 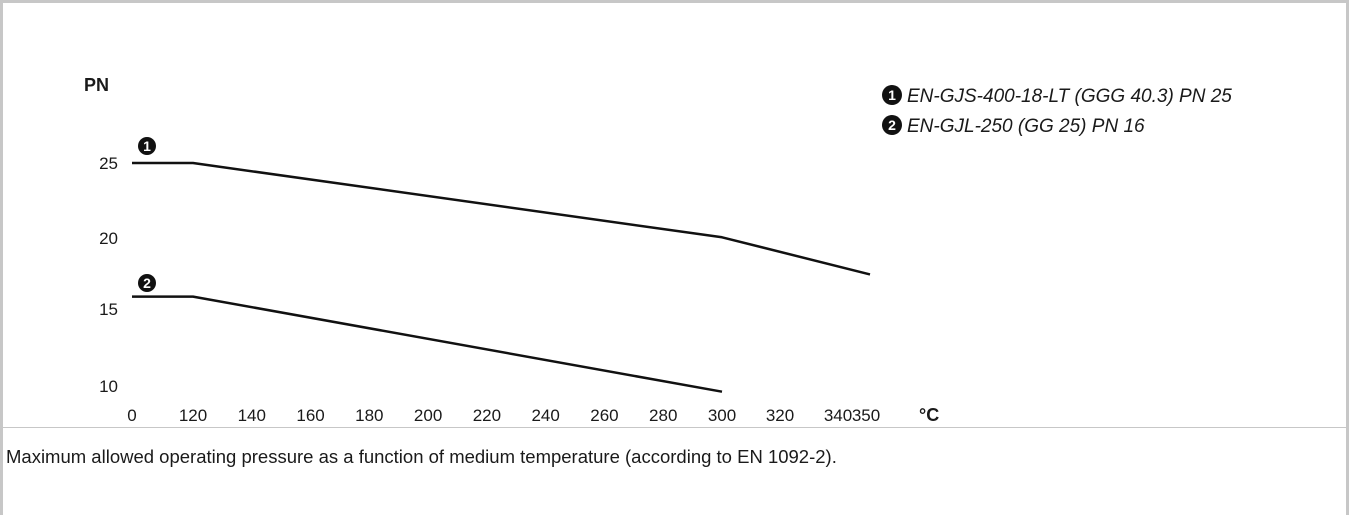 What do you see at coordinates (866, 415) in the screenshot?
I see `x-tick-label: 350` at bounding box center [866, 415].